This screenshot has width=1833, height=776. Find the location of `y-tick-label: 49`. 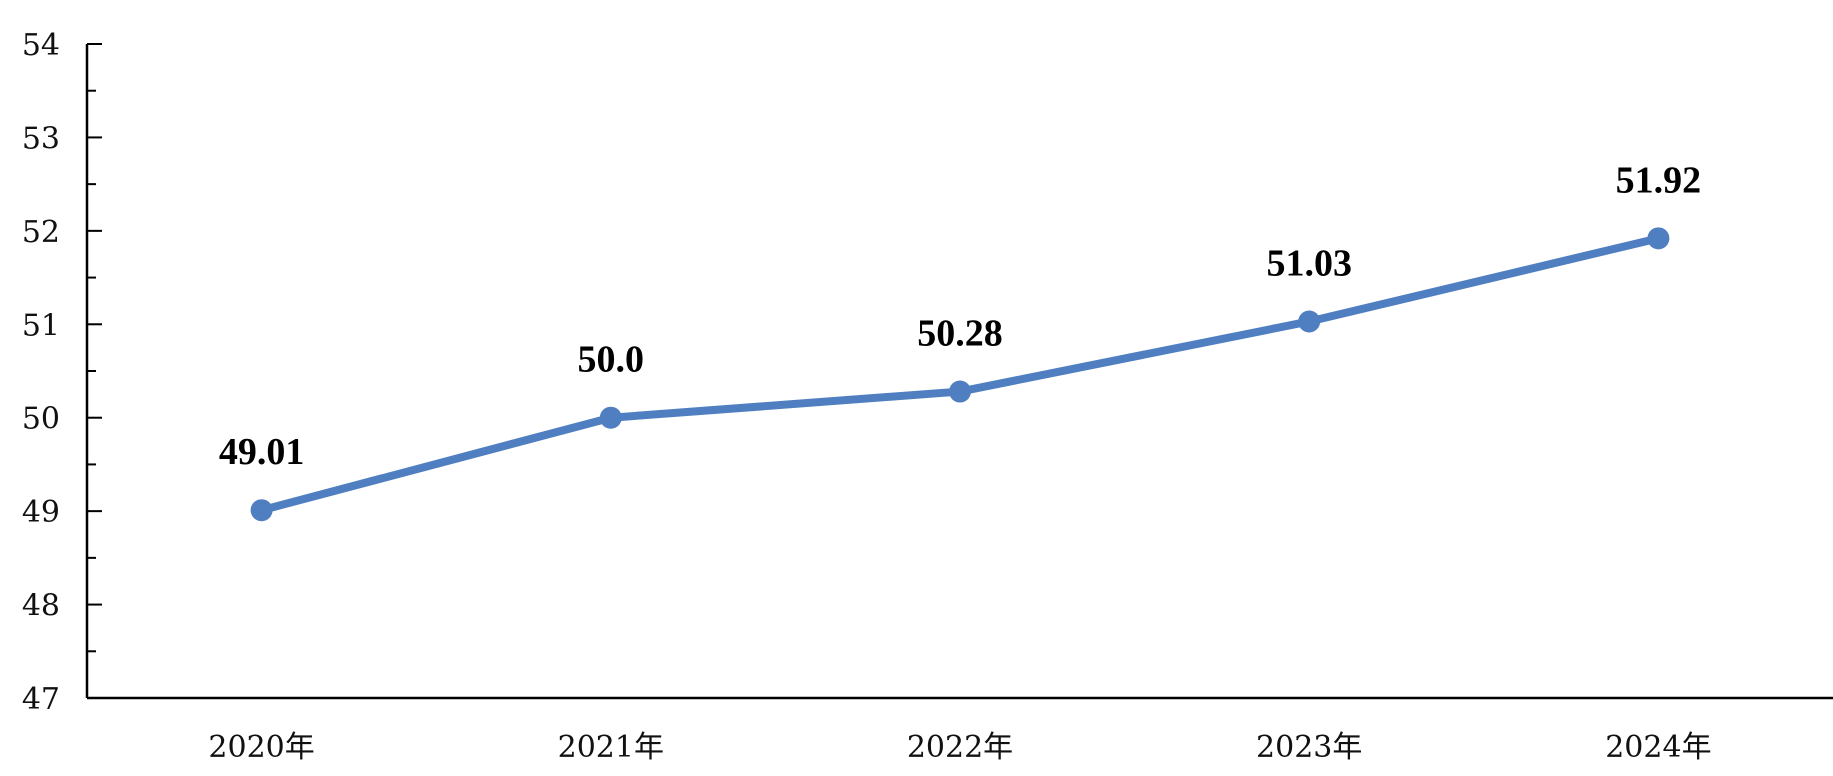

y-tick-label: 49 is located at coordinates (41, 512).